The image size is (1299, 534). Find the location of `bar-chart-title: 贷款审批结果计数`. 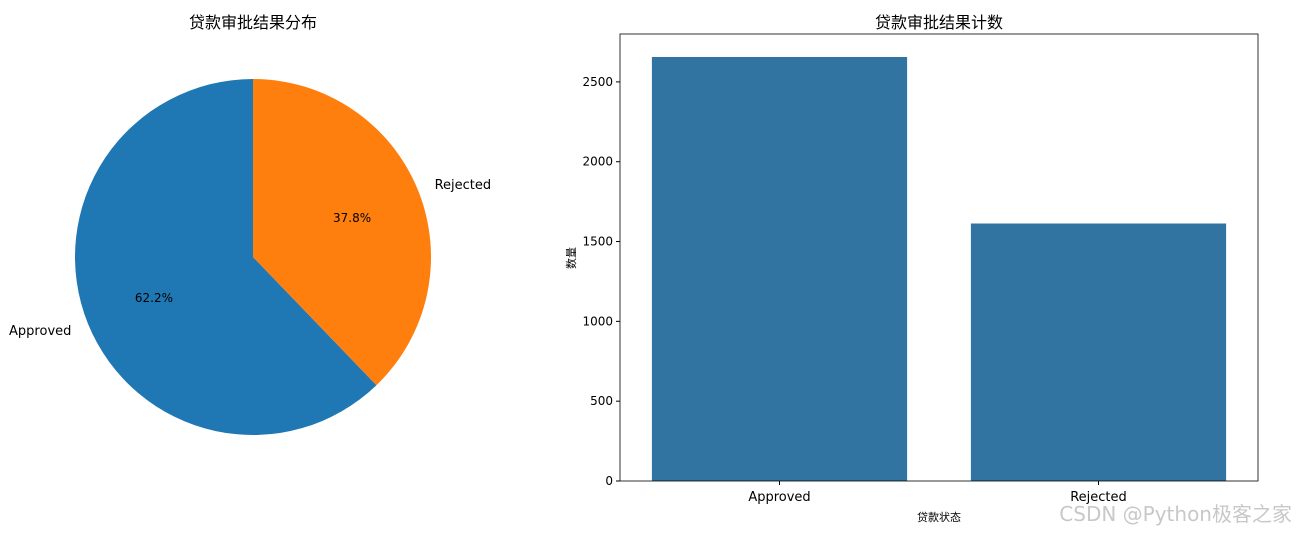

bar-chart-title: 贷款审批结果计数 is located at coordinates (939, 22).